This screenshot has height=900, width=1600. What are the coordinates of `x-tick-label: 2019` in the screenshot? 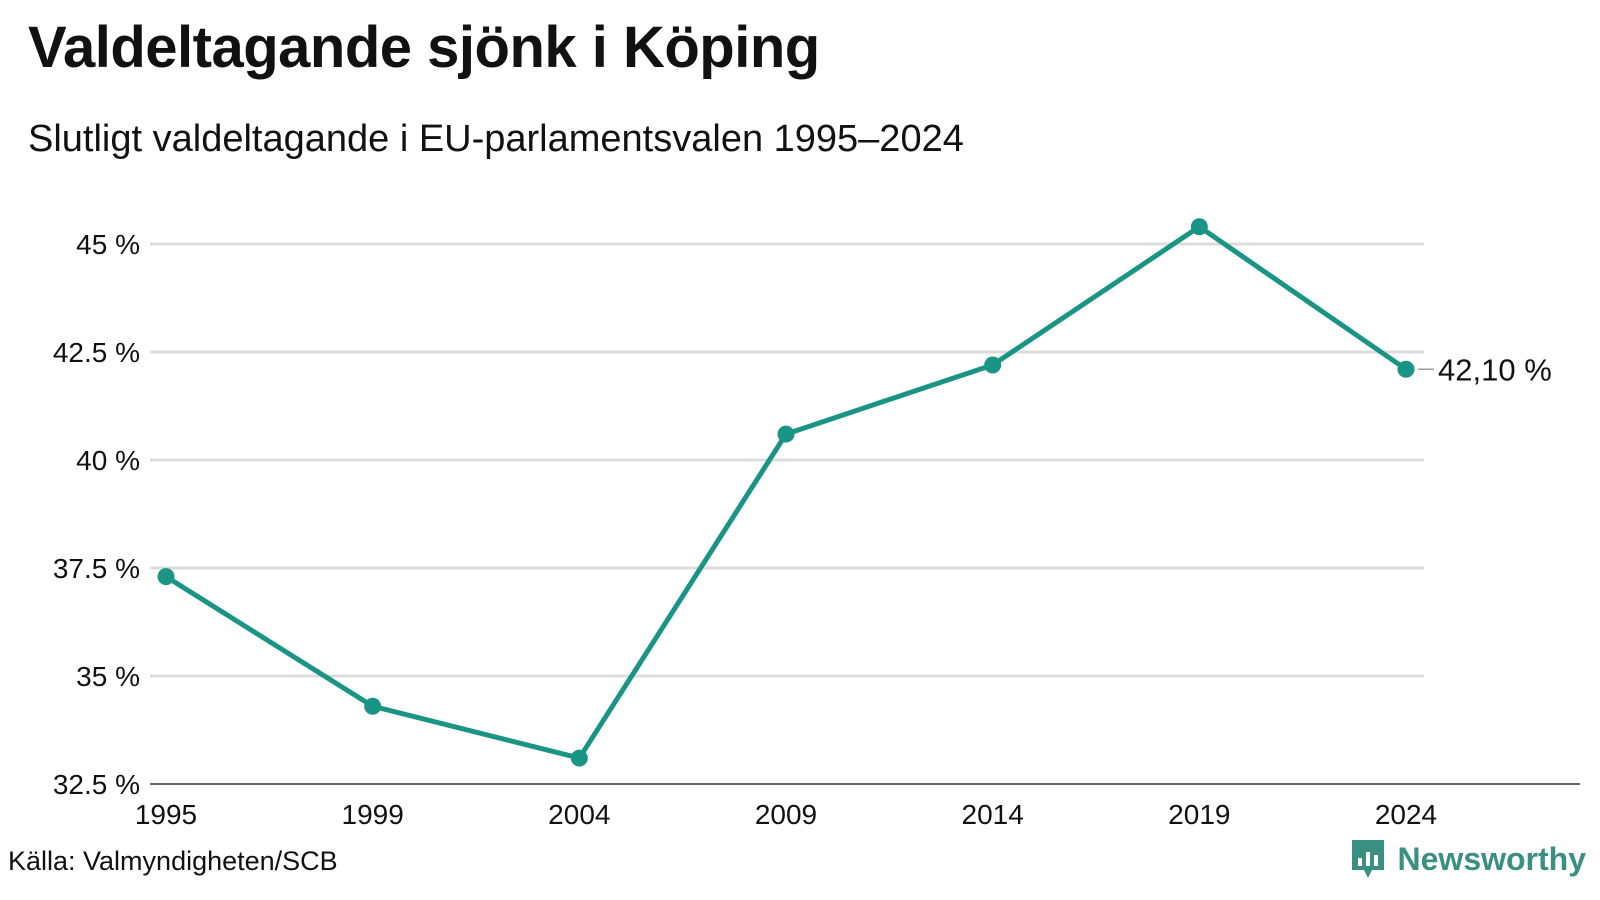 It's located at (1199, 814).